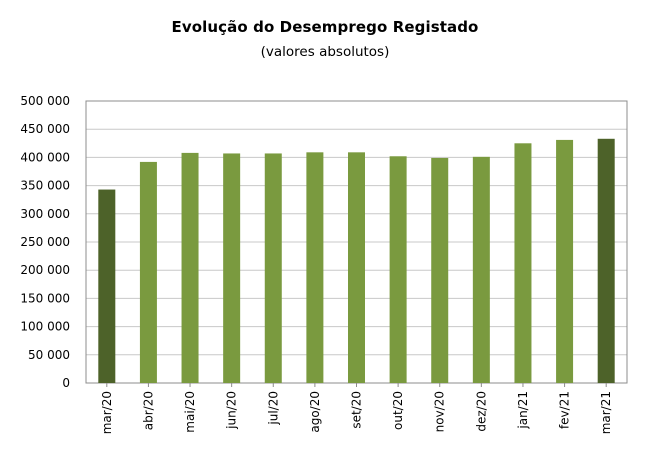 This screenshot has height=457, width=650. I want to click on x-tick-label: jul/20, so click(273, 408).